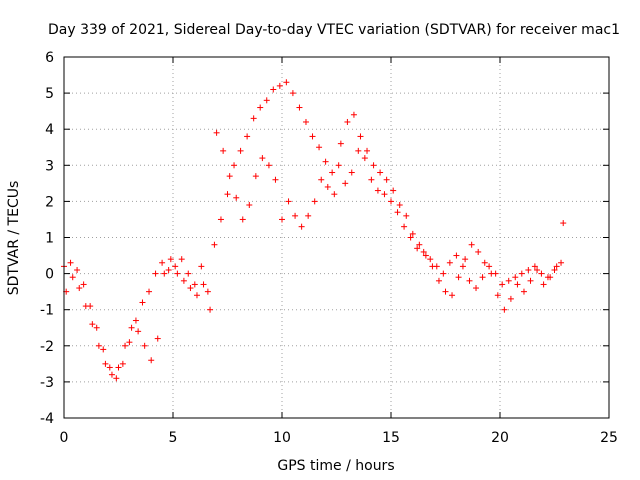 The width and height of the screenshot is (640, 480). I want to click on y-tick-label: 2, so click(49, 202).